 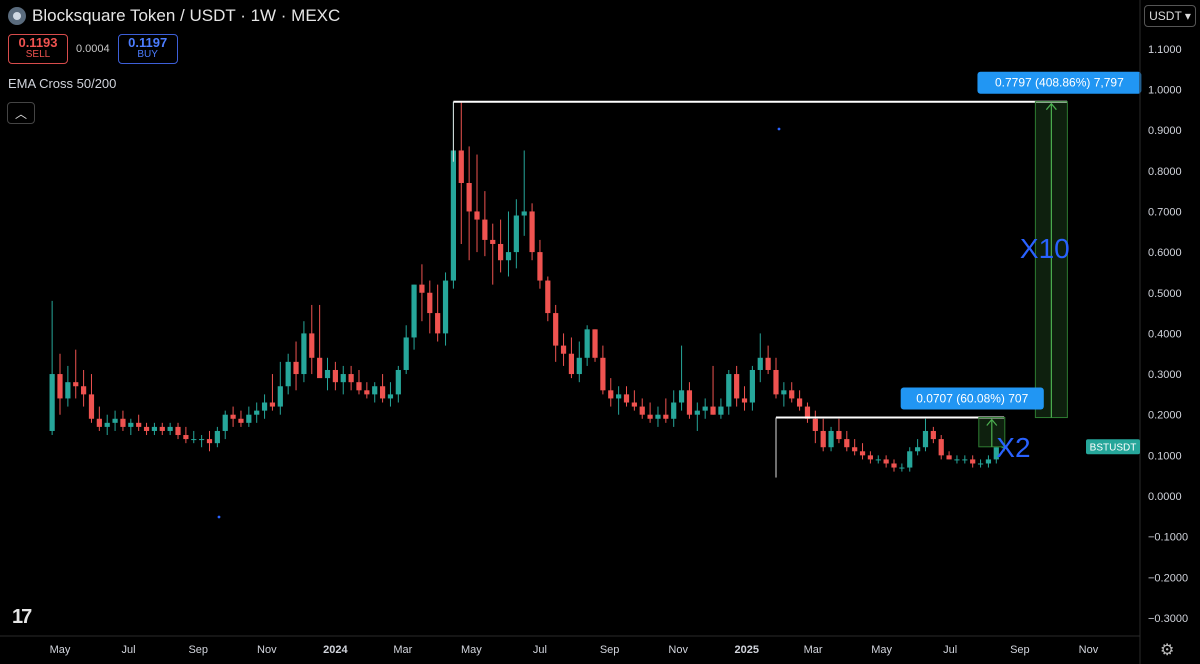 I want to click on currency-selector: USDT ▾, so click(x=1170, y=16).